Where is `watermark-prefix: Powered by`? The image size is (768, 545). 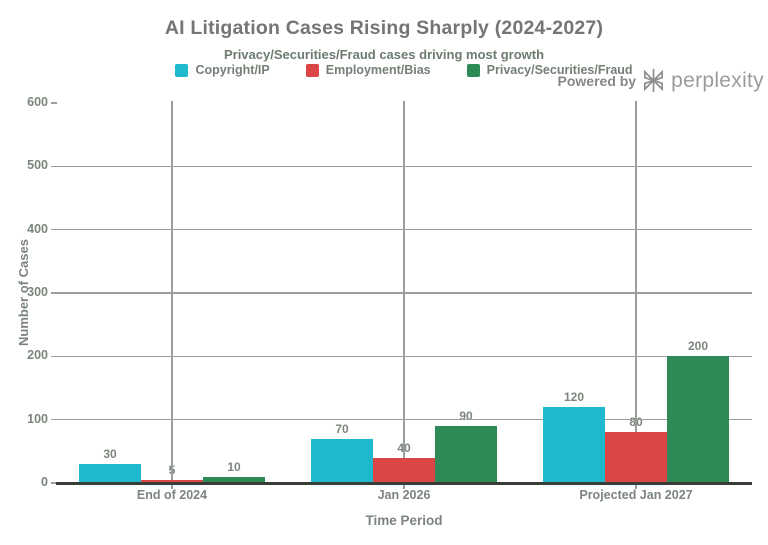 watermark-prefix: Powered by is located at coordinates (597, 80).